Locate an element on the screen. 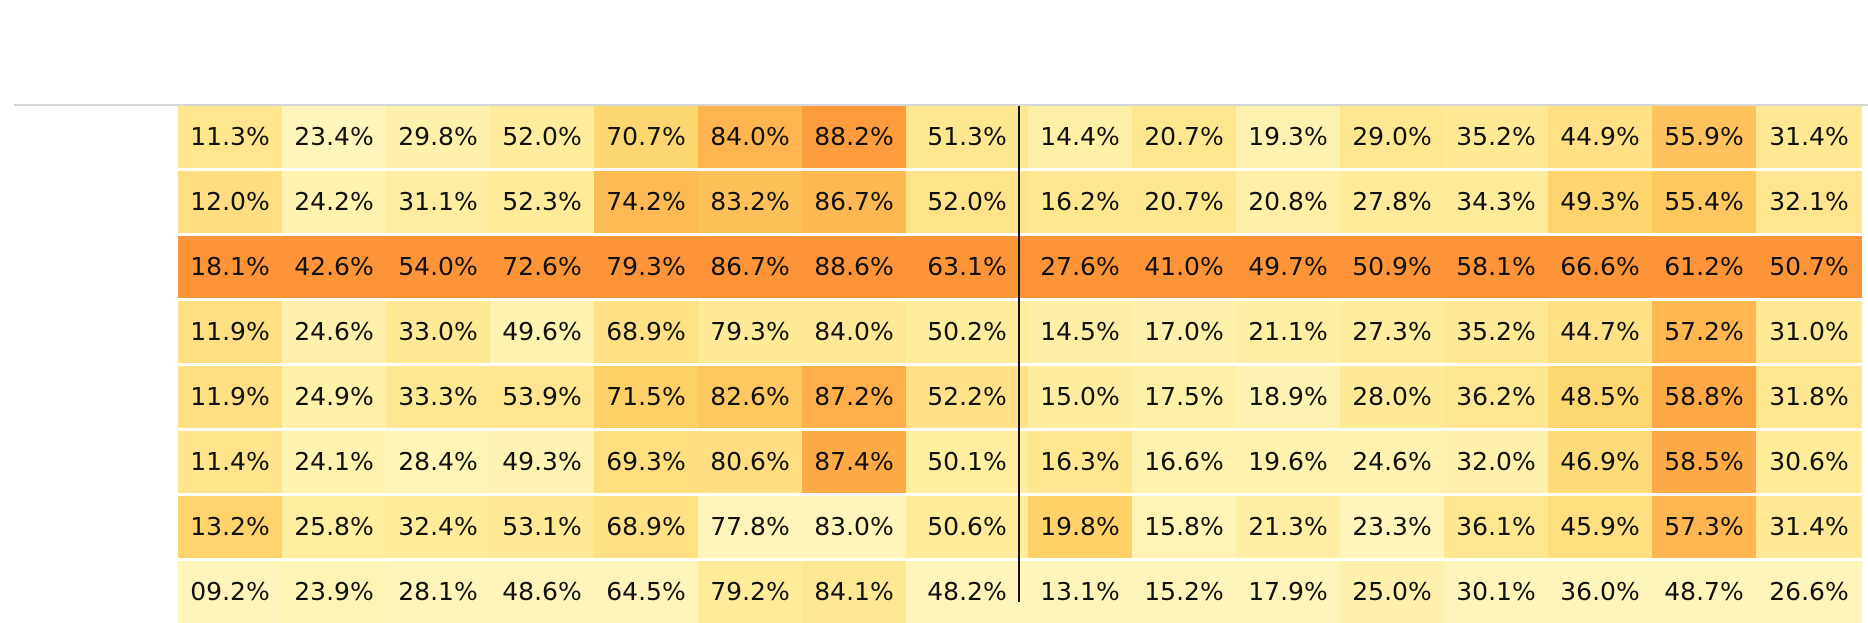  group-separator is located at coordinates (1019, 354).